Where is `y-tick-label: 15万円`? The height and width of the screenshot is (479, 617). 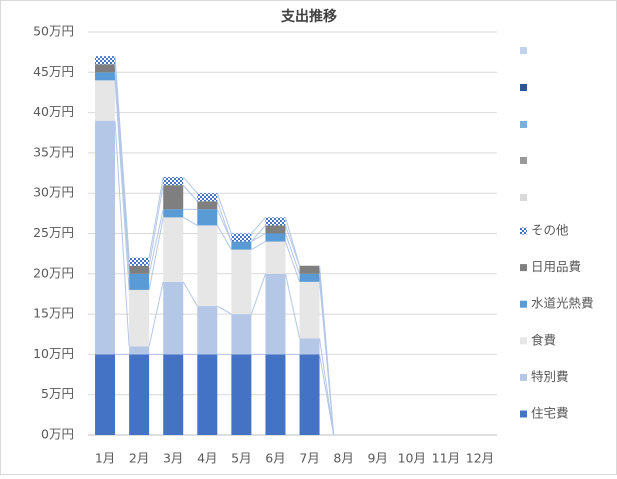
y-tick-label: 15万円 is located at coordinates (53, 313).